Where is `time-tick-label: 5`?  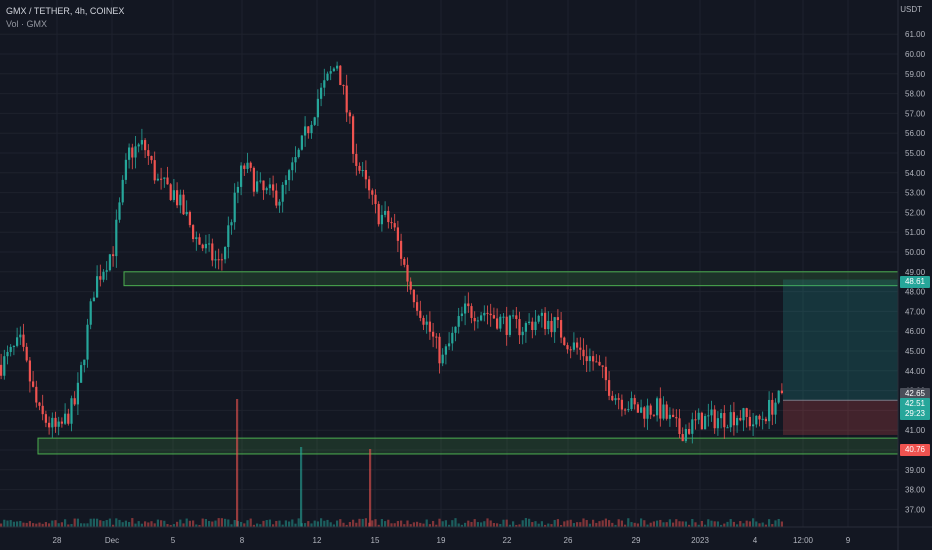
time-tick-label: 5 is located at coordinates (173, 540).